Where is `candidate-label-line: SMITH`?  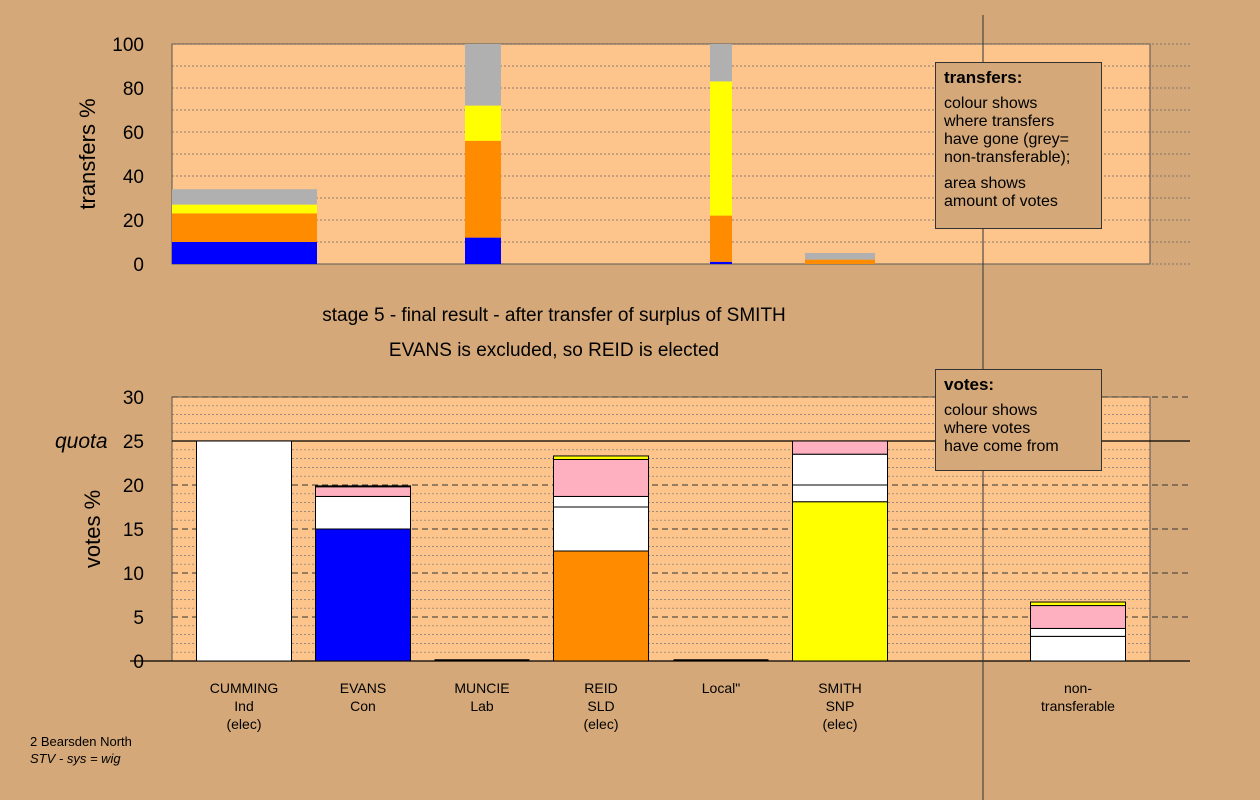
candidate-label-line: SMITH is located at coordinates (840, 688).